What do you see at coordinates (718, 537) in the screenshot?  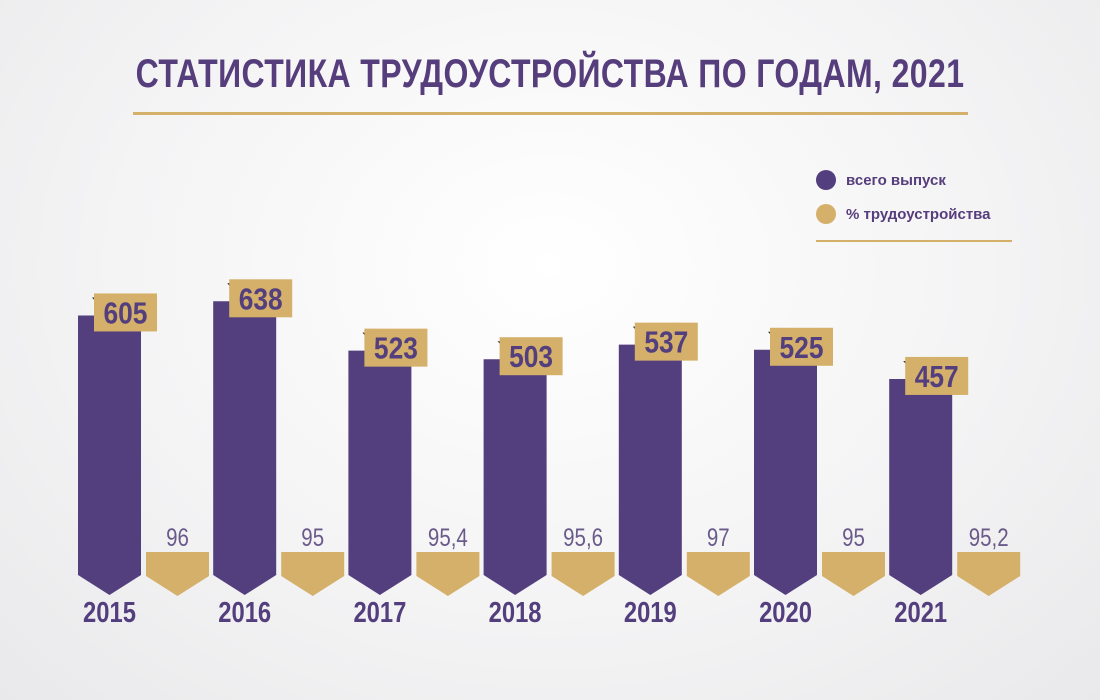 I see `value-label-employment-2019: 97` at bounding box center [718, 537].